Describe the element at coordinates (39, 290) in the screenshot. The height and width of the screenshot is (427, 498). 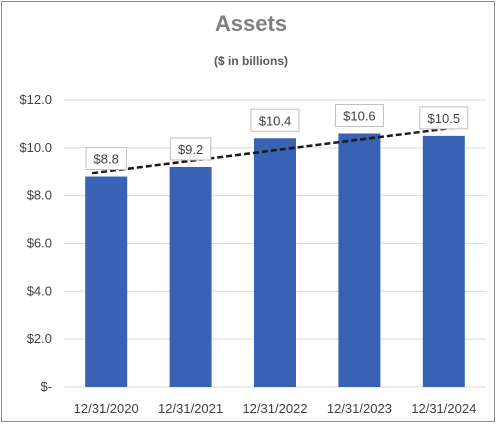
I see `y-tick-label: $4.0` at that location.